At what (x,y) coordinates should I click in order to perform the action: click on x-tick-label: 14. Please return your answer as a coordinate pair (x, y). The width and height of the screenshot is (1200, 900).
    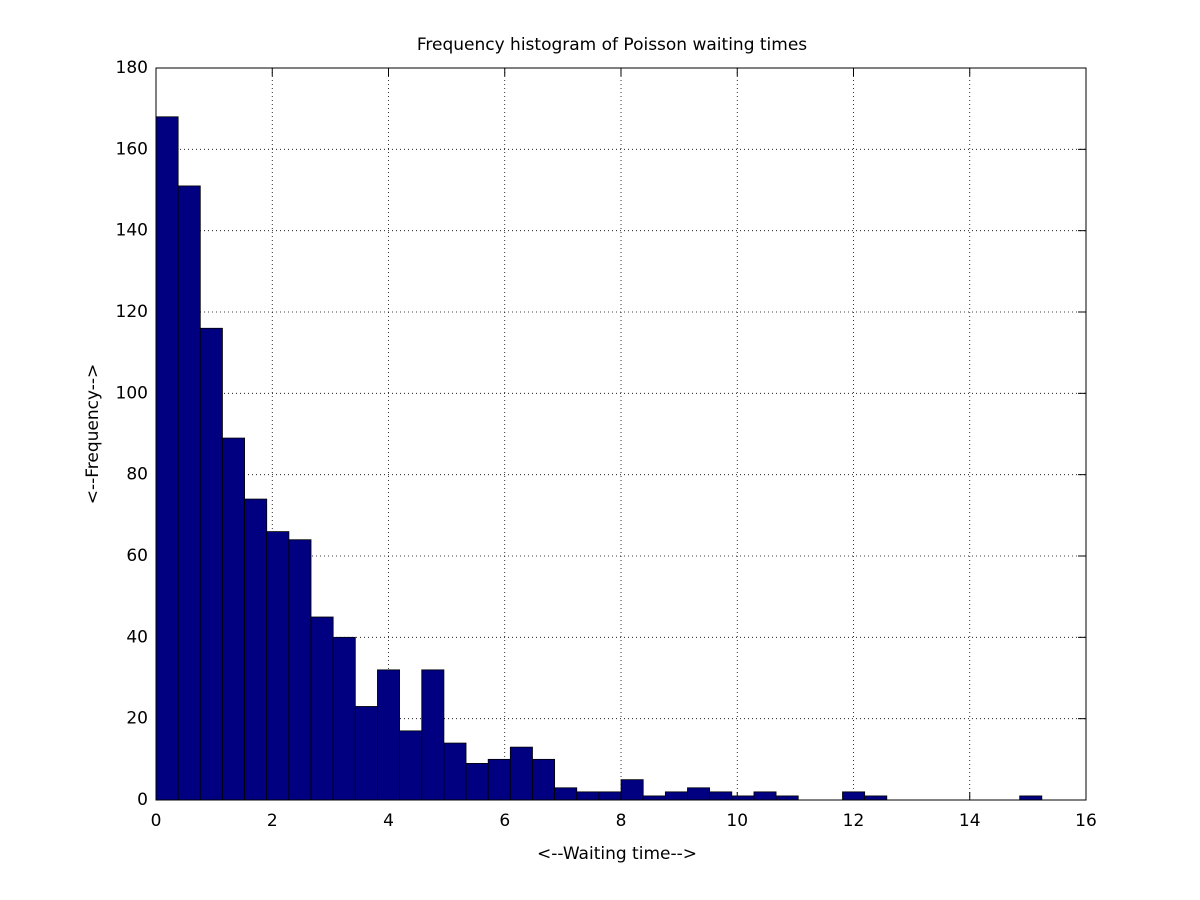
    Looking at the image, I should click on (970, 821).